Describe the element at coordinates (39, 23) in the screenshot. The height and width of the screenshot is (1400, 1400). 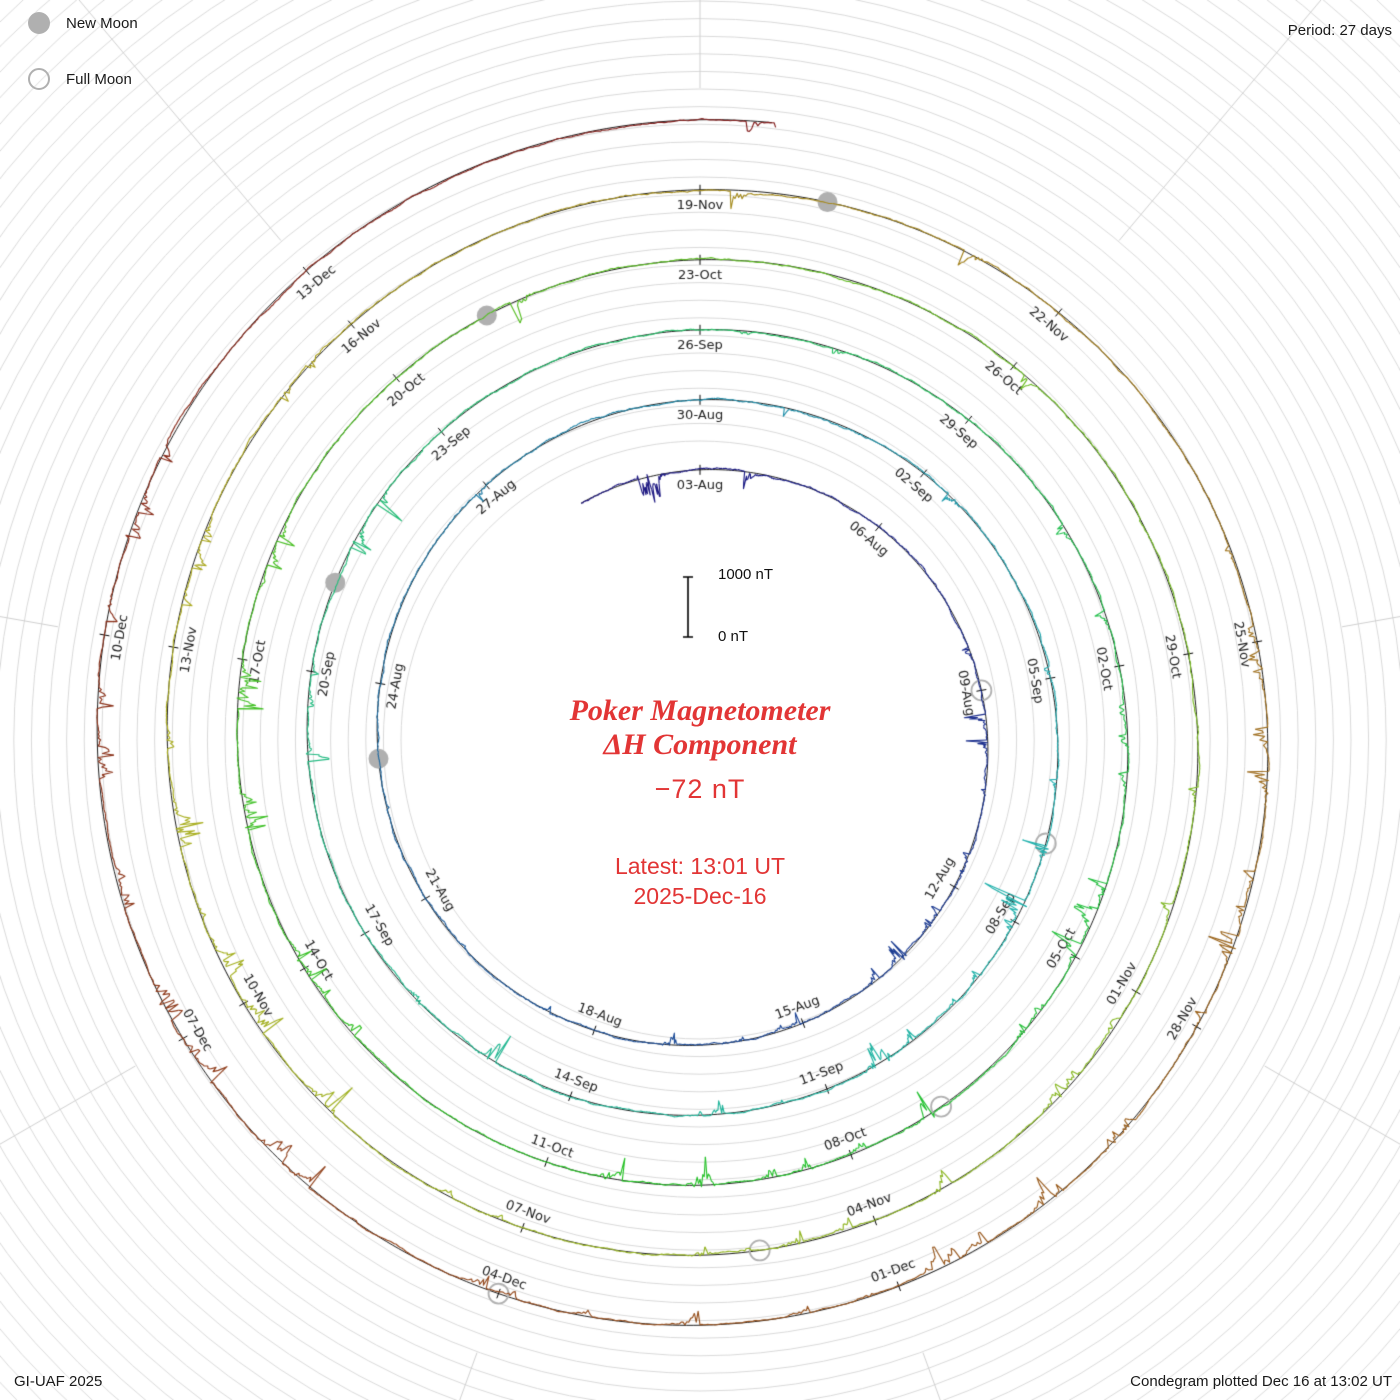
I see `new-moon-icon` at that location.